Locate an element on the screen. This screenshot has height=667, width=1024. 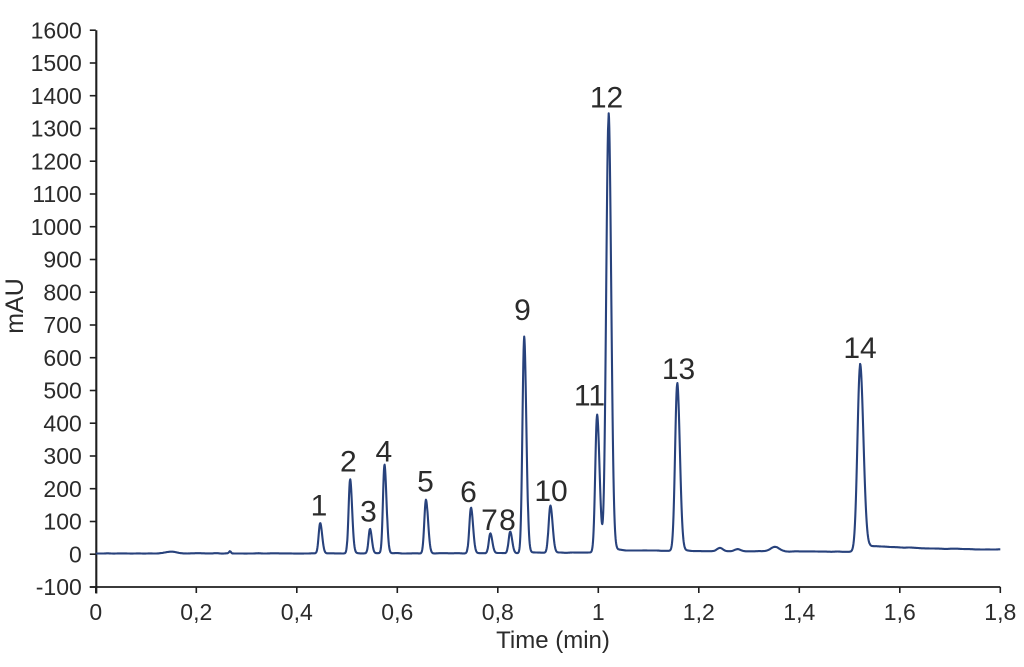
svg-text: 5 is located at coordinates (425, 482).